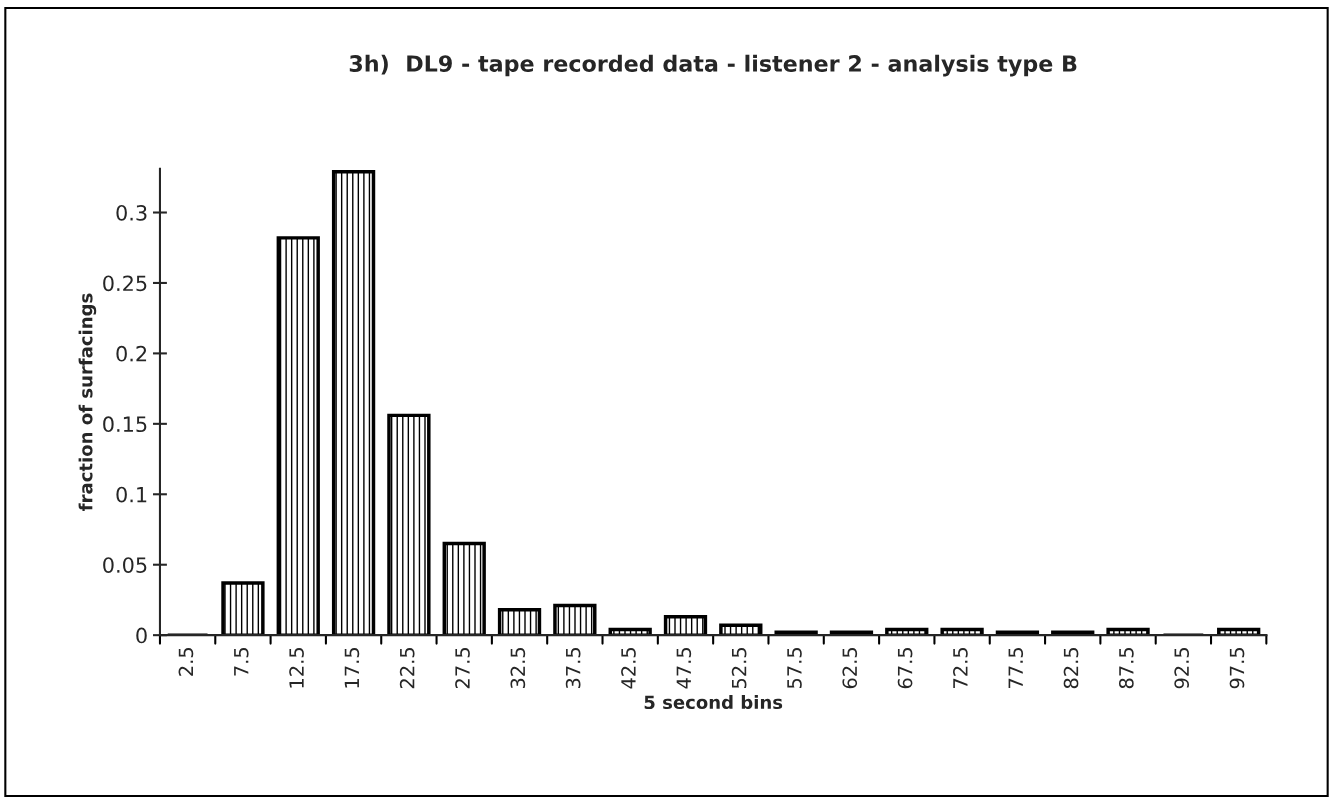 The image size is (1333, 804). What do you see at coordinates (850, 668) in the screenshot?
I see `x-tick-label: 62.5` at bounding box center [850, 668].